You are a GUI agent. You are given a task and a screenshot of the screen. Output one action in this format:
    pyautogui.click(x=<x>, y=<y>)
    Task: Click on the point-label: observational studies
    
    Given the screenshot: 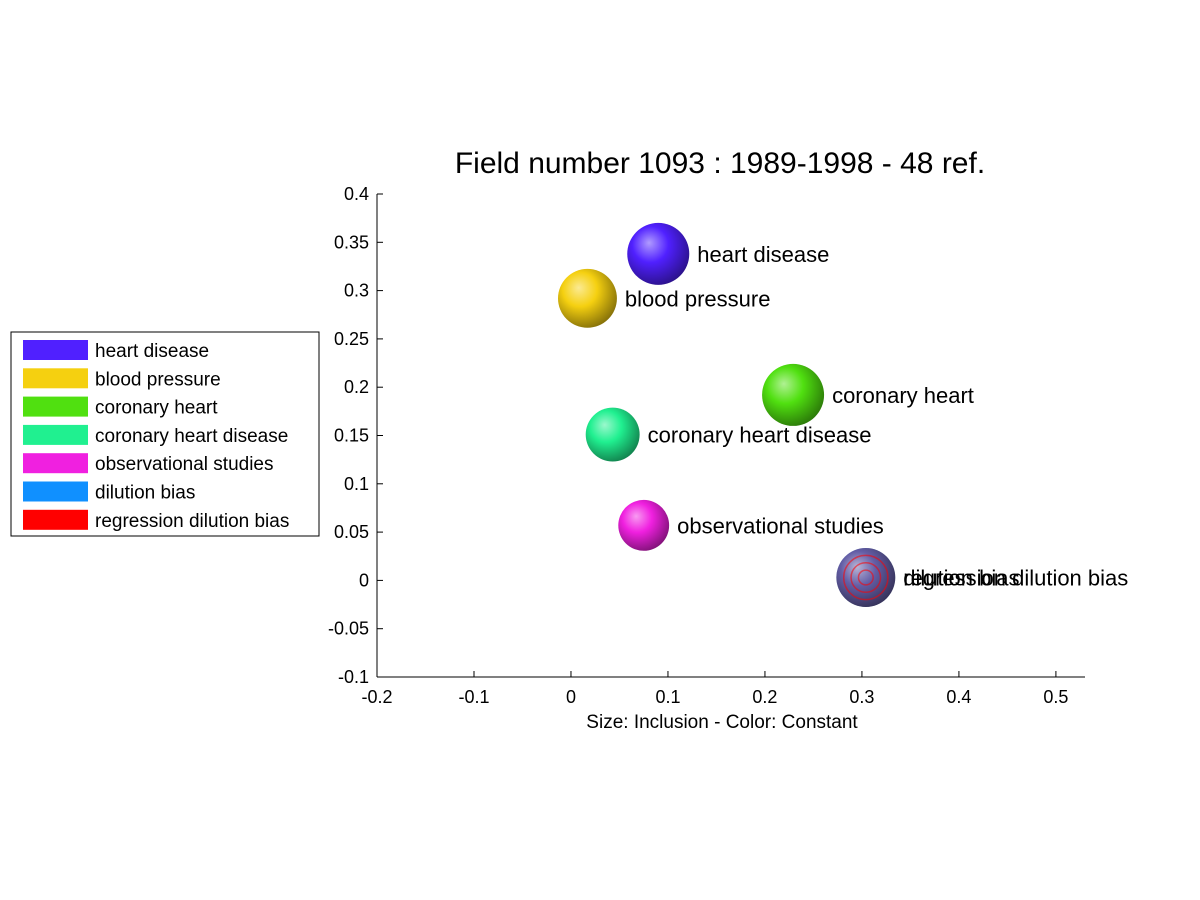 What is the action you would take?
    pyautogui.click(x=780, y=525)
    